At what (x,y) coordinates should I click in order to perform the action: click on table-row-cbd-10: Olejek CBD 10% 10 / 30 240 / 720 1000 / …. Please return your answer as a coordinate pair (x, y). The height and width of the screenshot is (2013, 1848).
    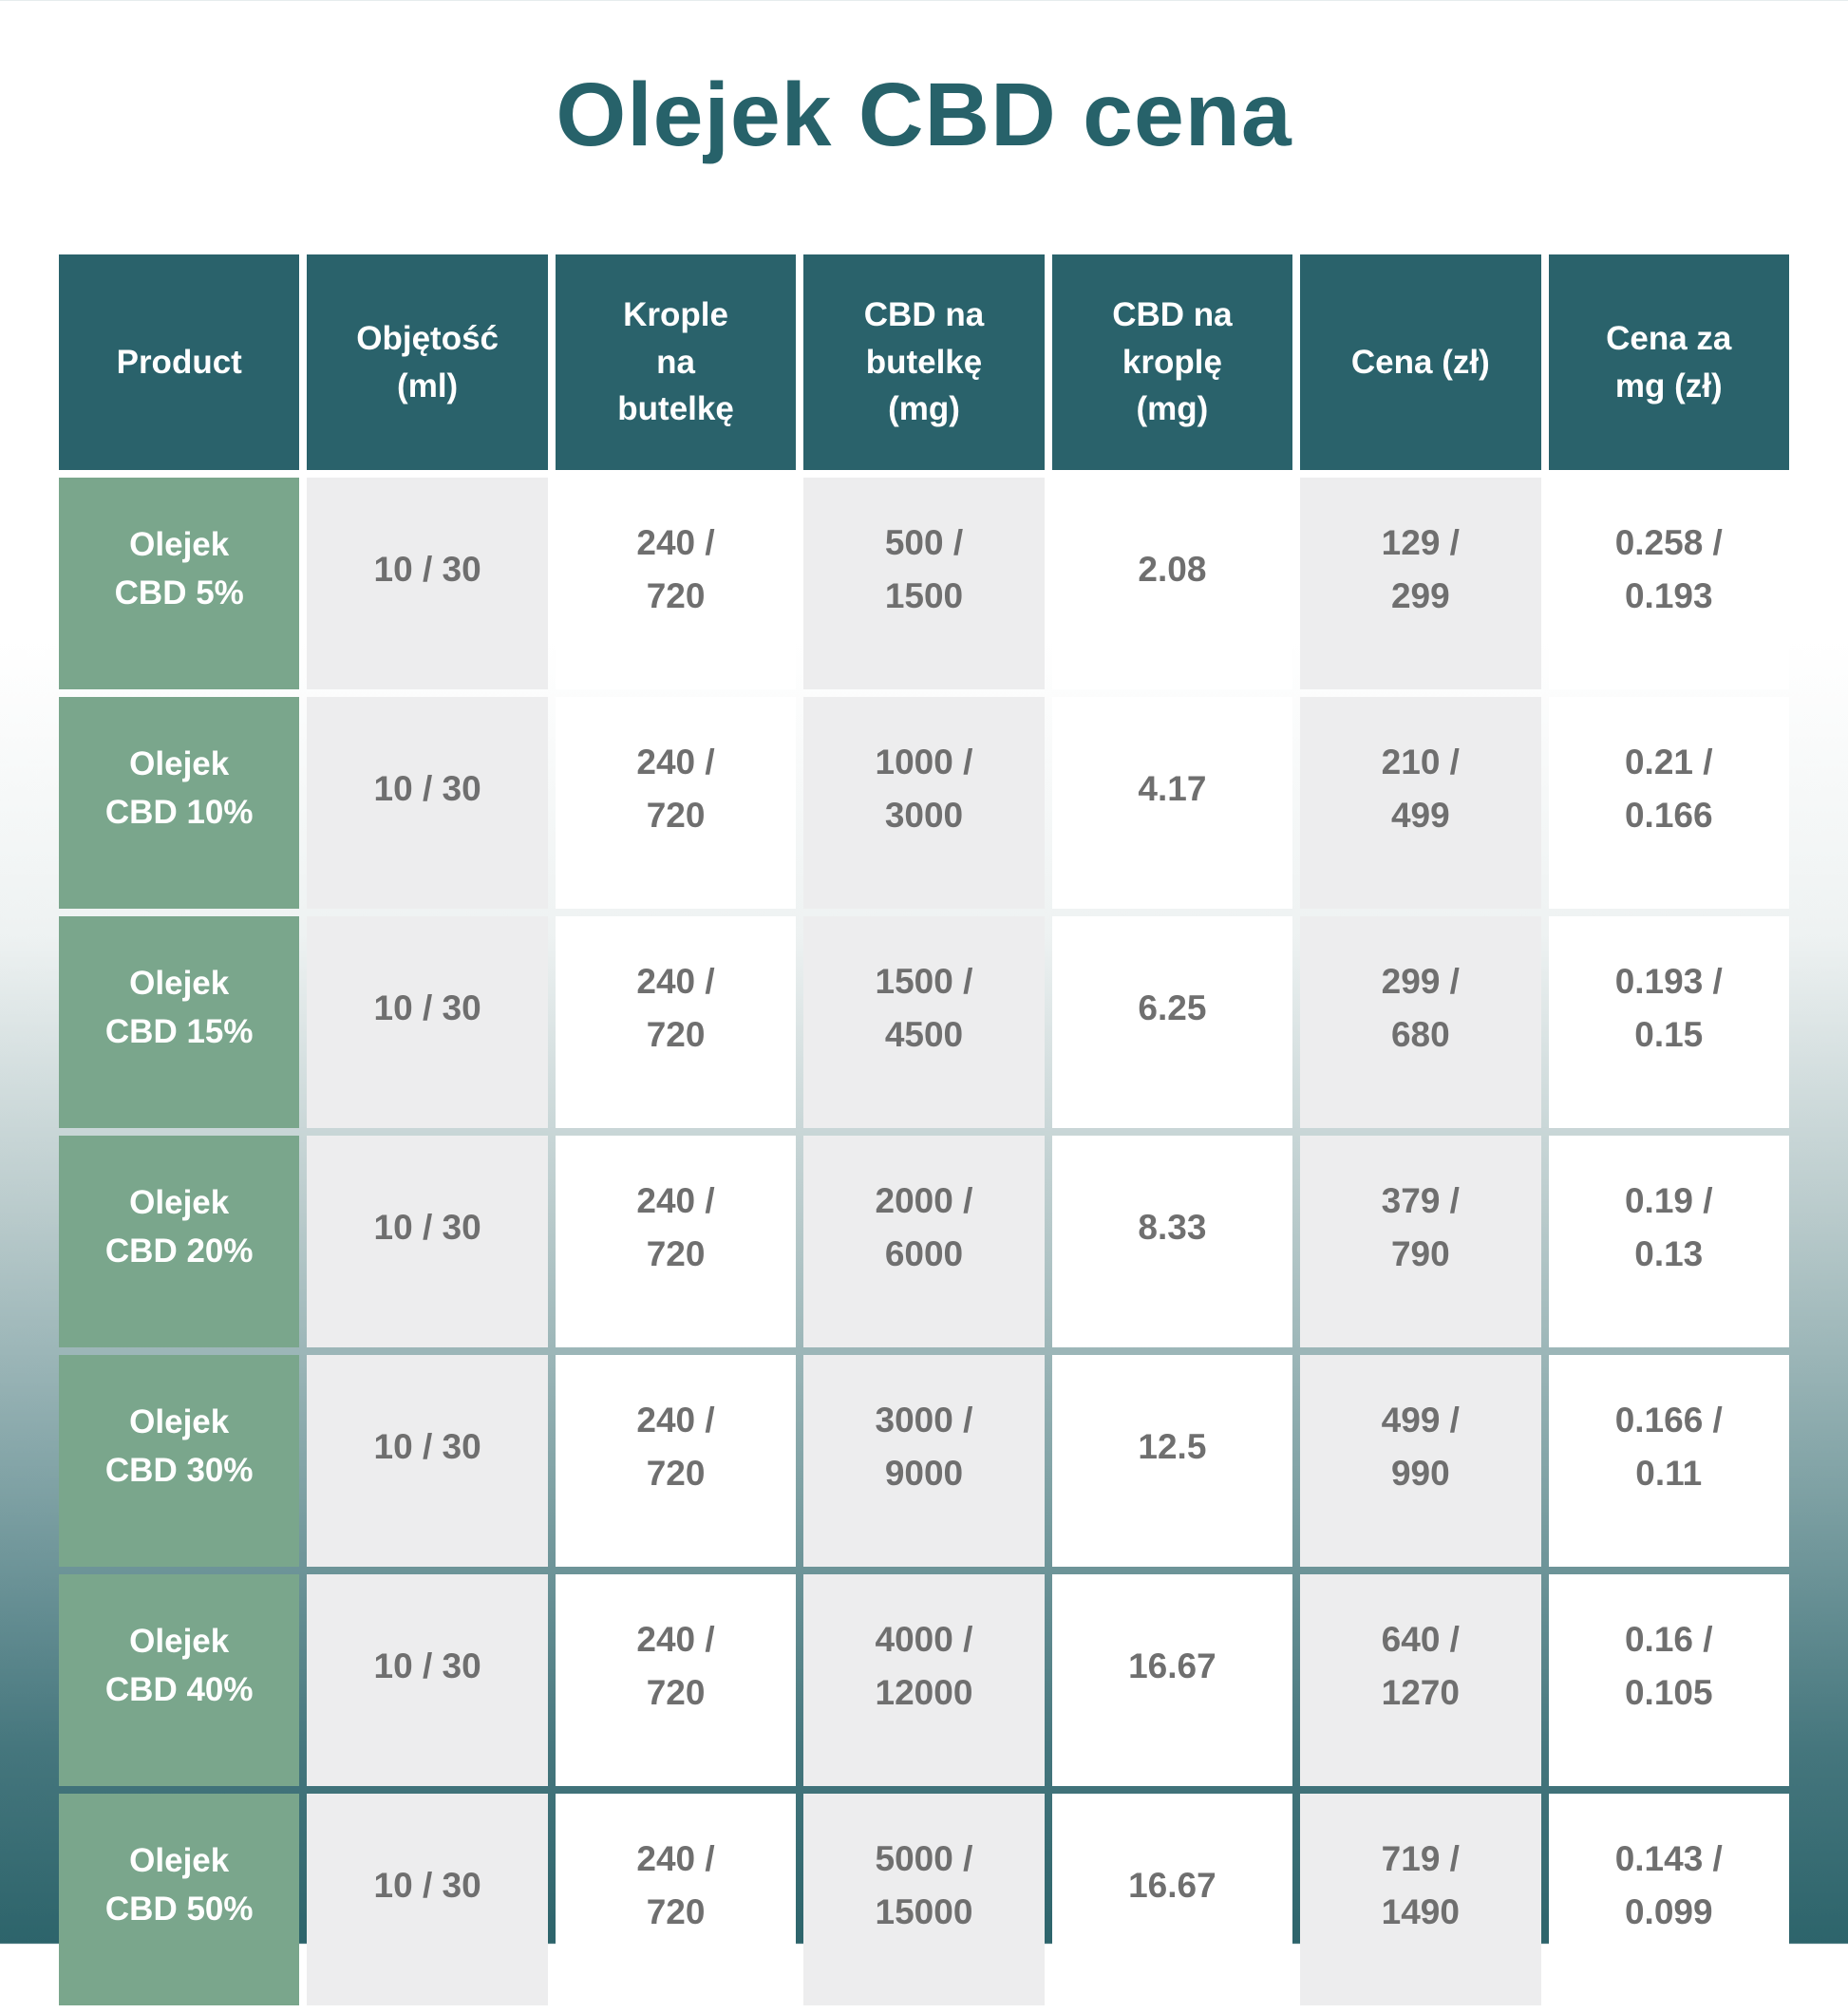
    Looking at the image, I should click on (924, 803).